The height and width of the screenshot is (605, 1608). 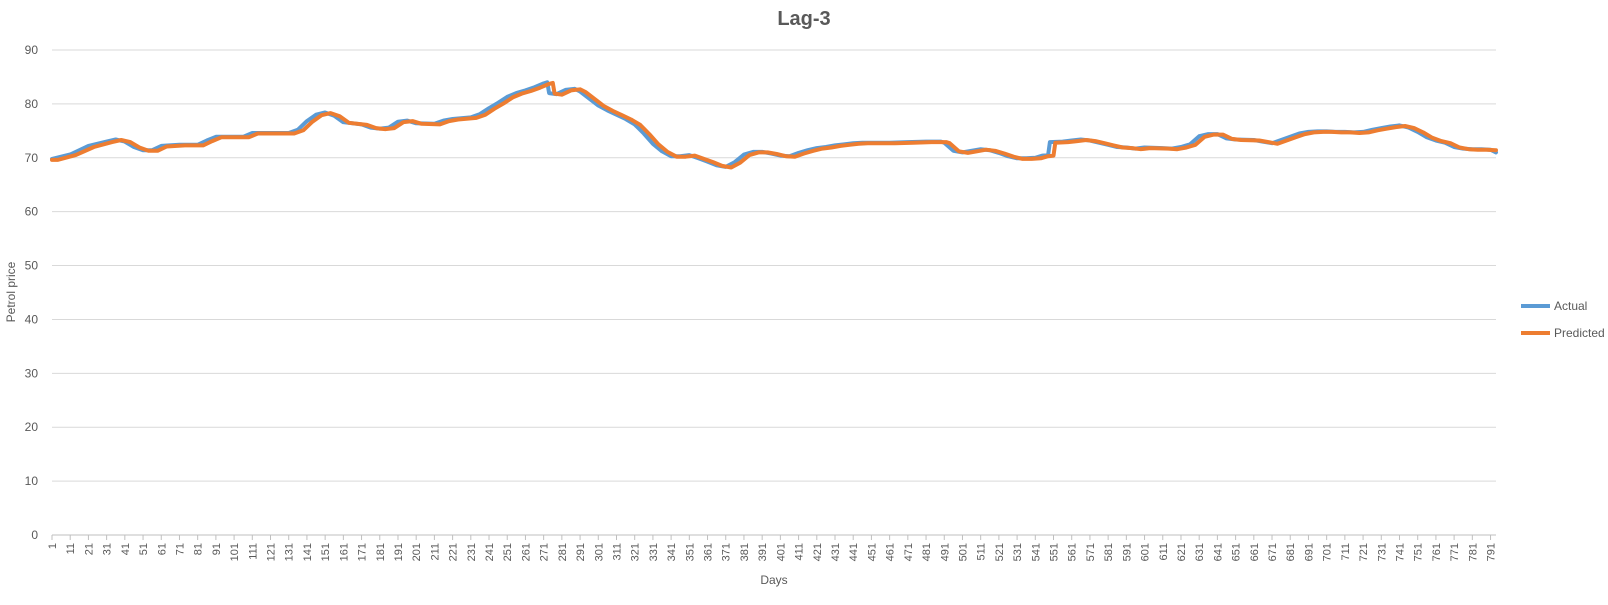 What do you see at coordinates (690, 552) in the screenshot?
I see `x-tick-label: 351` at bounding box center [690, 552].